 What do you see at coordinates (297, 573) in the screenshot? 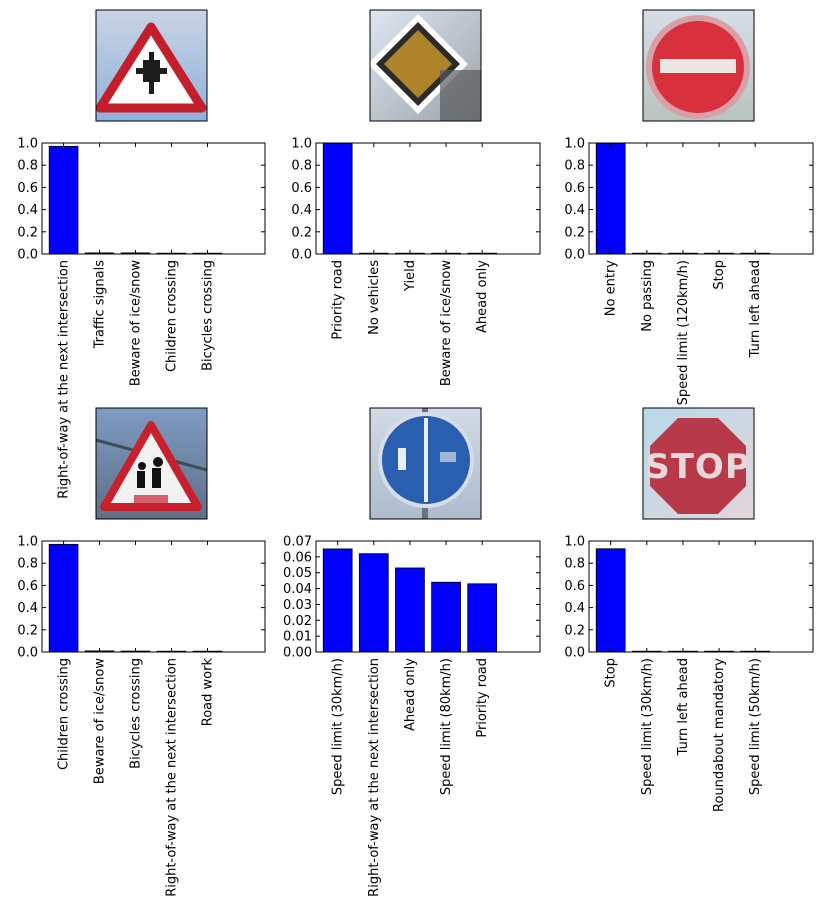
I see `y-tick-label: 0.05` at bounding box center [297, 573].